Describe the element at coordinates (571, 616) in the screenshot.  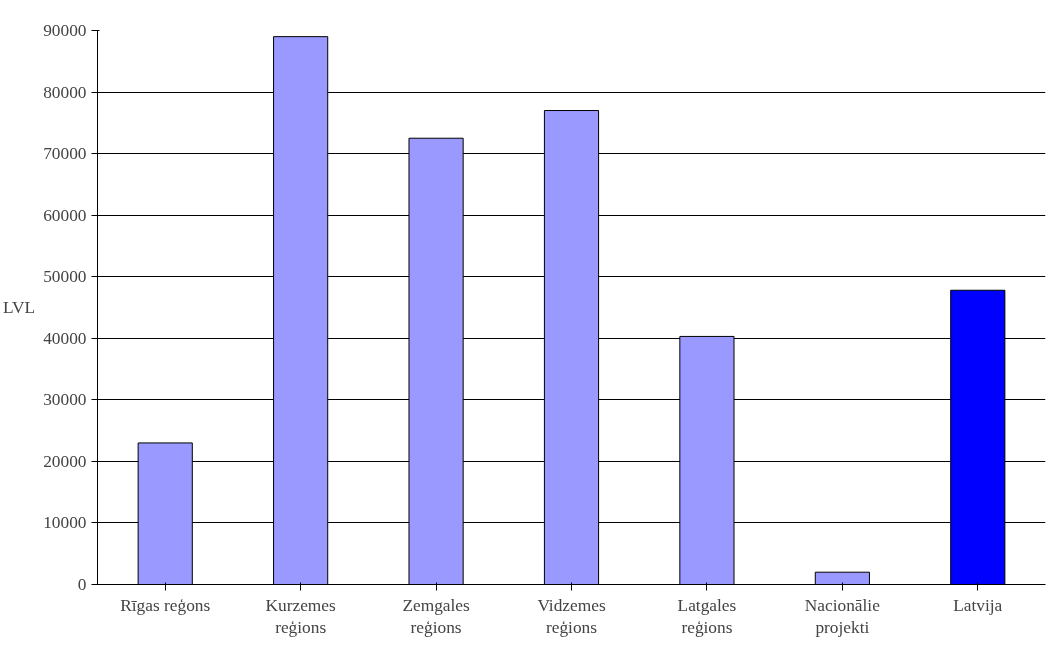
I see `x-tick-label: Vidzemes reģions` at that location.